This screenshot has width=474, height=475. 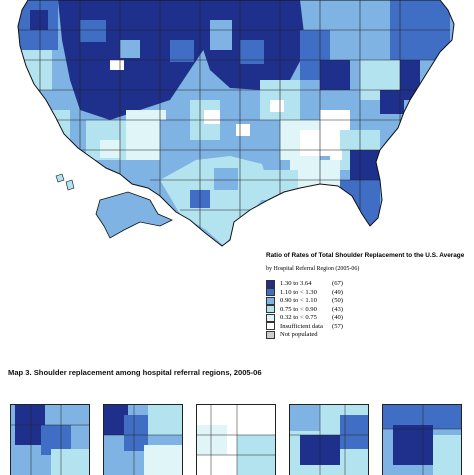 What do you see at coordinates (366, 318) in the screenshot?
I see `legend-item: 0.32 to < 0.75 (40)` at bounding box center [366, 318].